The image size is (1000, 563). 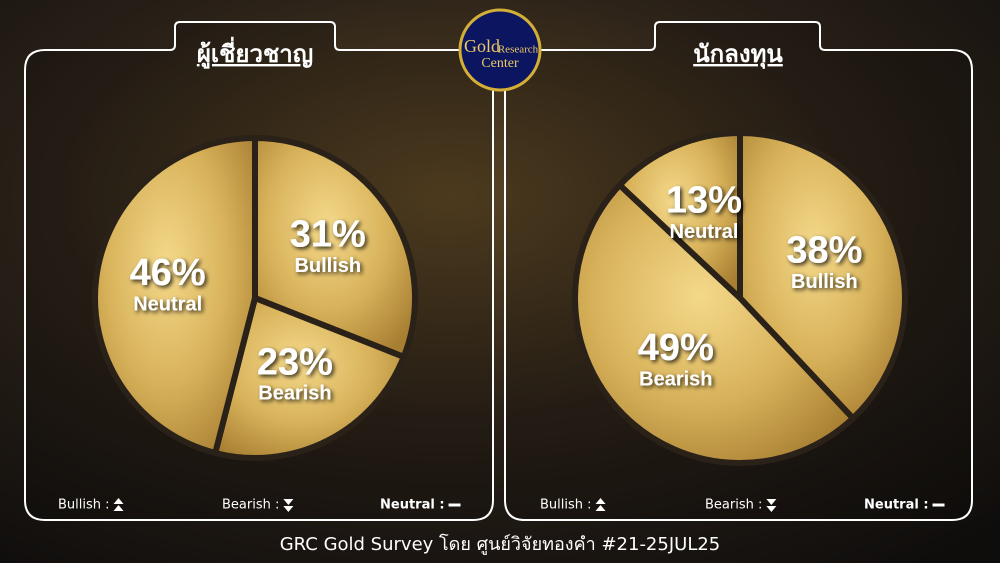 What do you see at coordinates (168, 273) in the screenshot?
I see `data-label: 46%` at bounding box center [168, 273].